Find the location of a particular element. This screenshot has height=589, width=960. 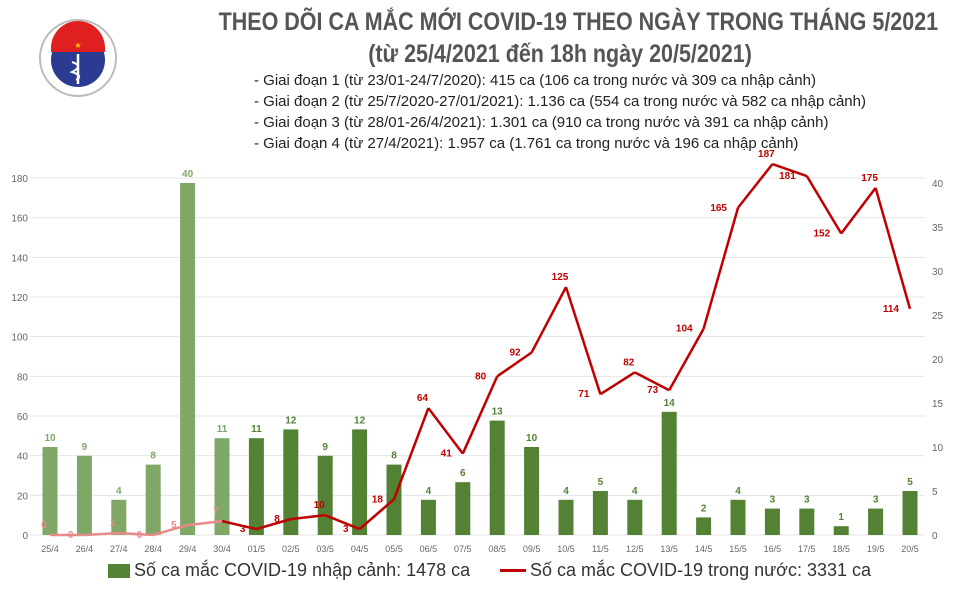

category-label: 28/4 is located at coordinates (153, 549).